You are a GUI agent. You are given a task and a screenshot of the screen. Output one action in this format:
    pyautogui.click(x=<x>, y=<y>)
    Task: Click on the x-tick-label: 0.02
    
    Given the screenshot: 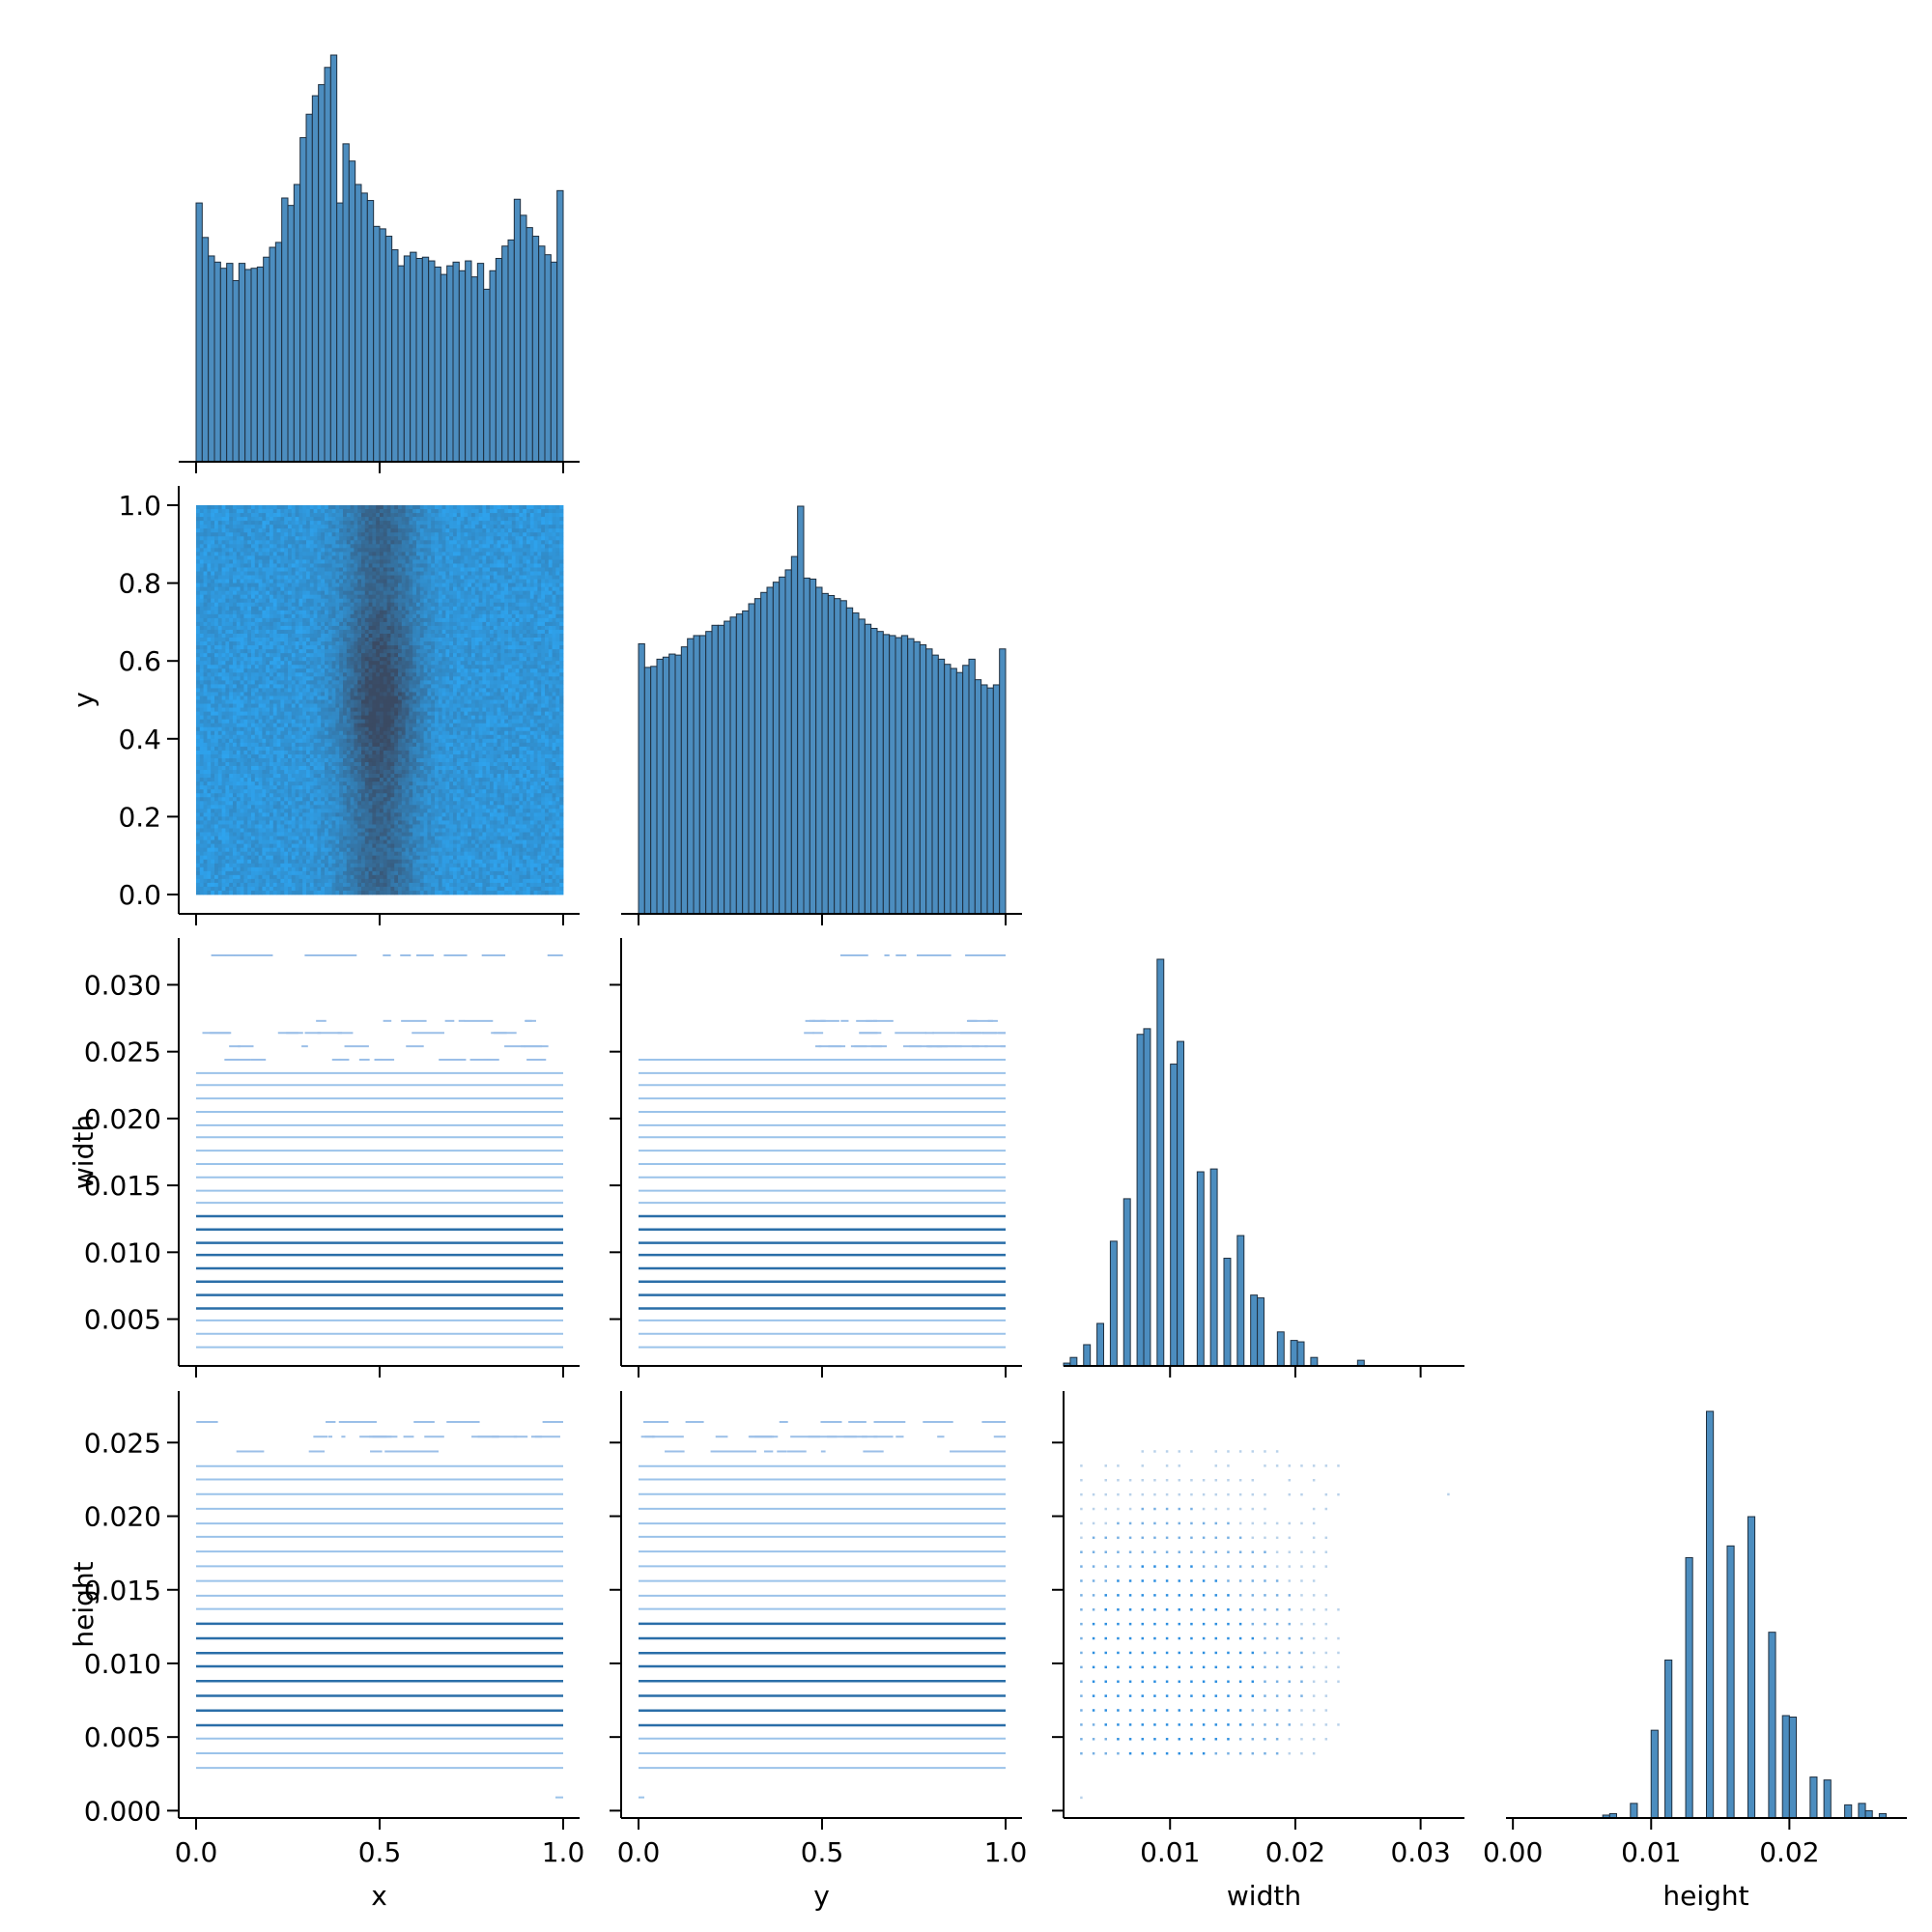 What is the action you would take?
    pyautogui.click(x=1789, y=1852)
    